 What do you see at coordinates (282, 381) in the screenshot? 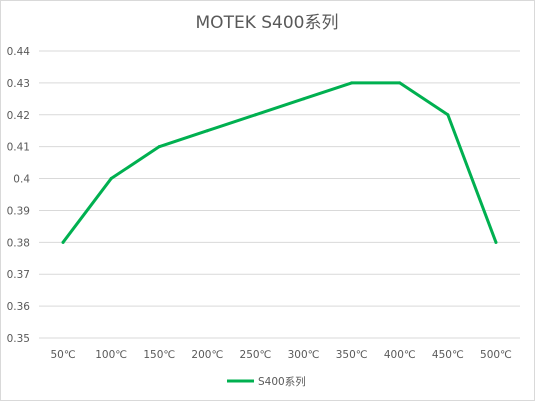
I see `legend-label-s400: S400系列` at bounding box center [282, 381].